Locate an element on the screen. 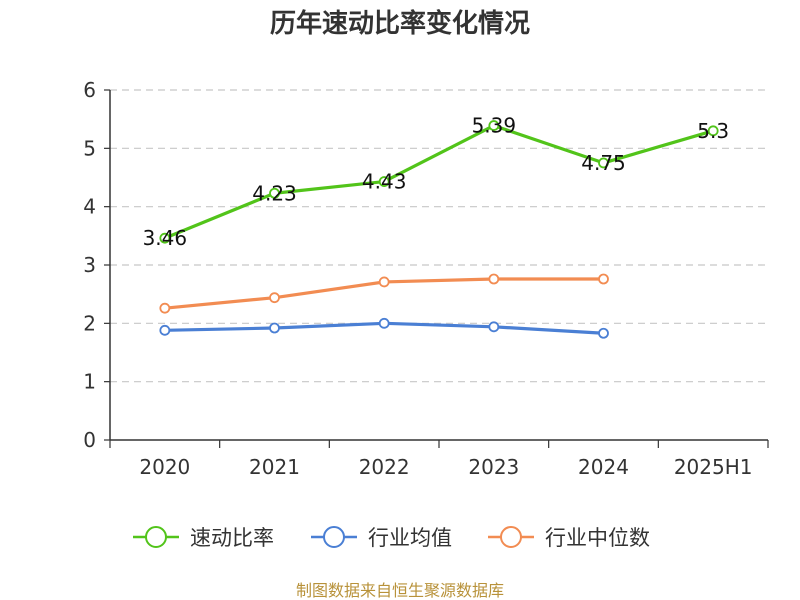 Image resolution: width=800 pixels, height=600 pixels. y-tick-label: 5 is located at coordinates (89, 148).